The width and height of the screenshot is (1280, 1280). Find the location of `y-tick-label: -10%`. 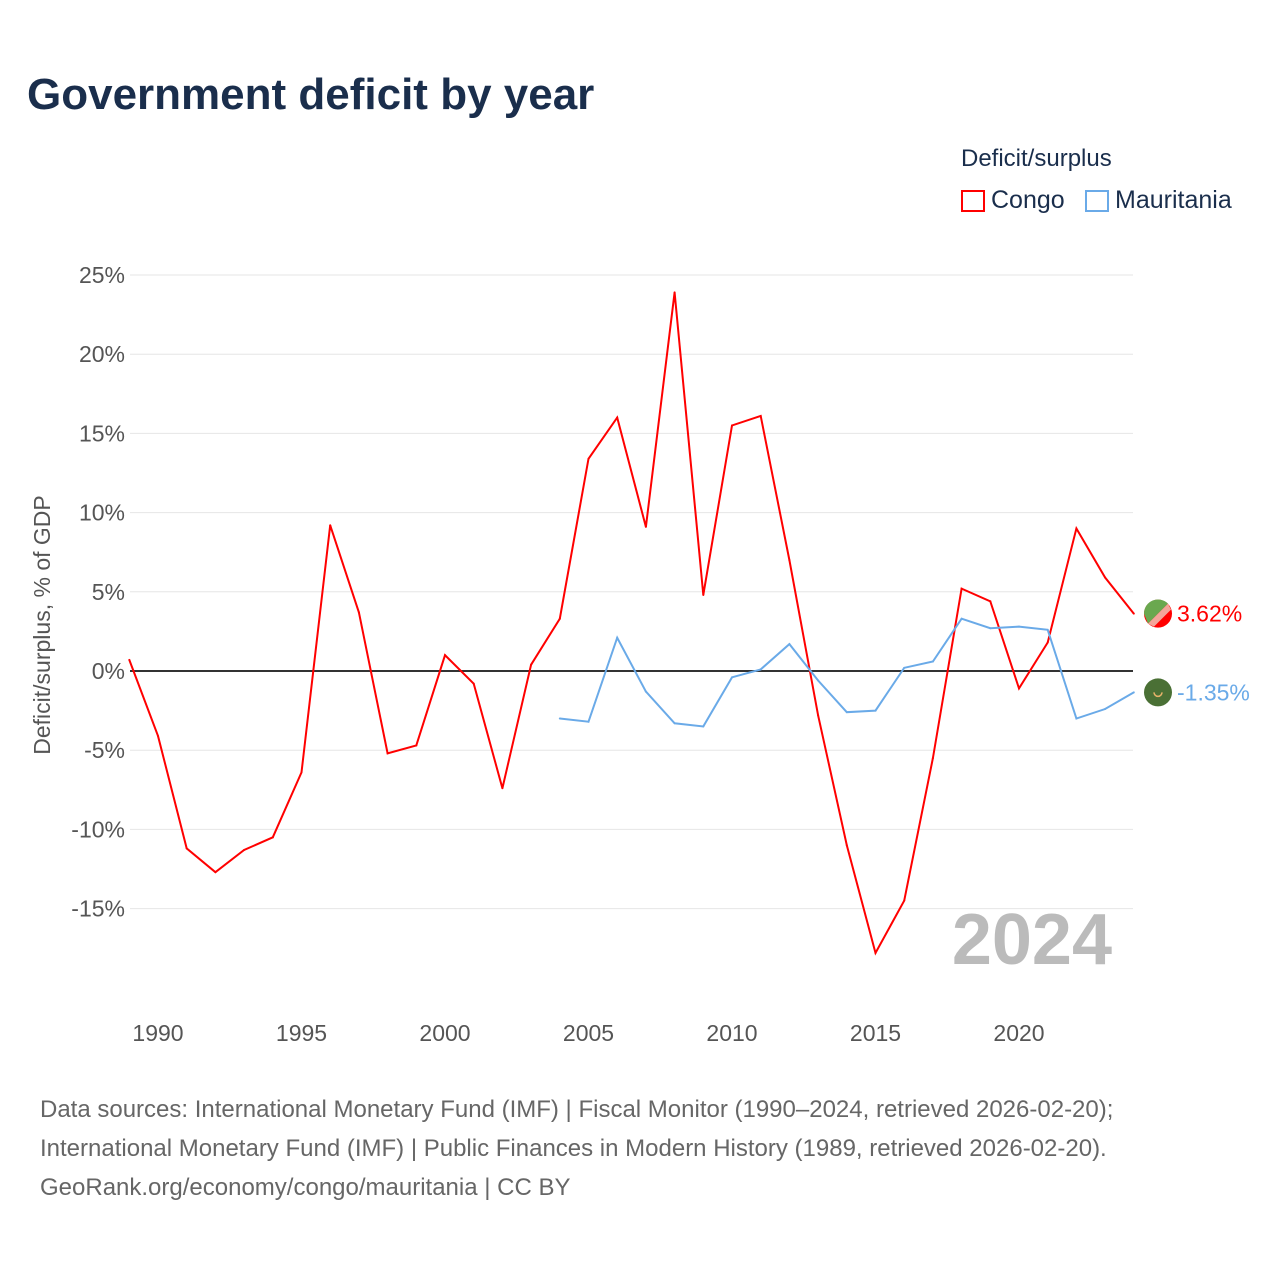

y-tick-label: -10% is located at coordinates (98, 829).